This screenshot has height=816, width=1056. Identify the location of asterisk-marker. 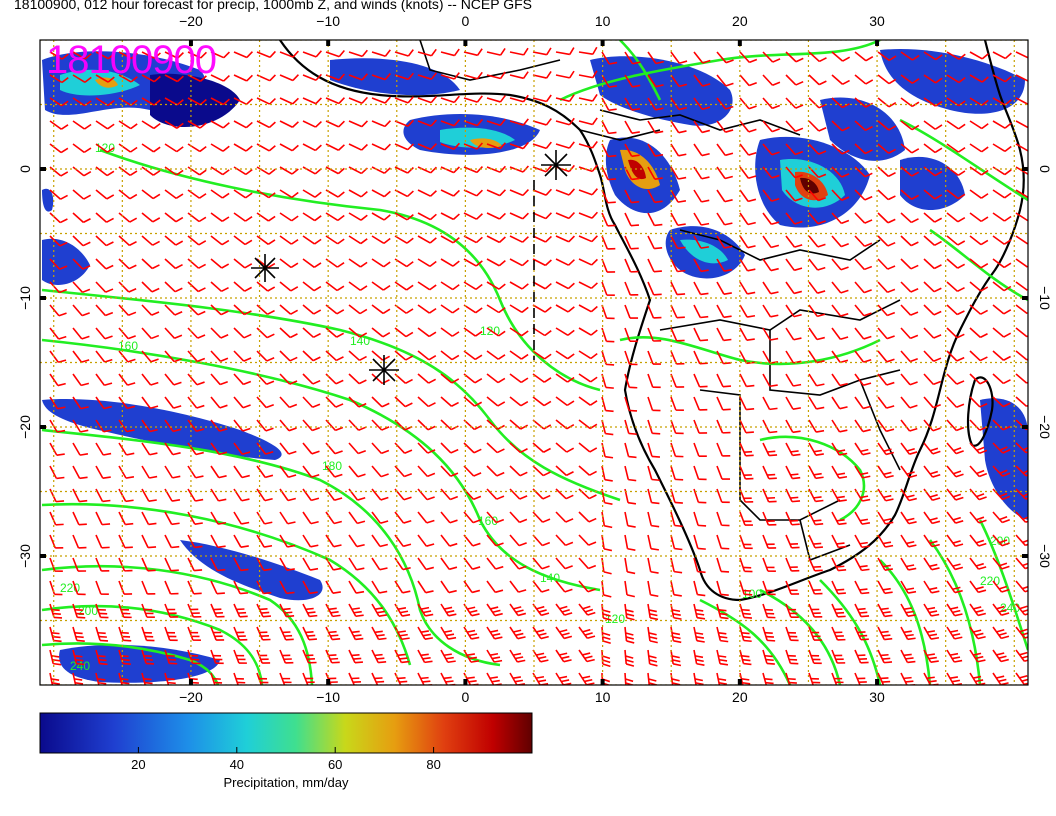
(384, 370).